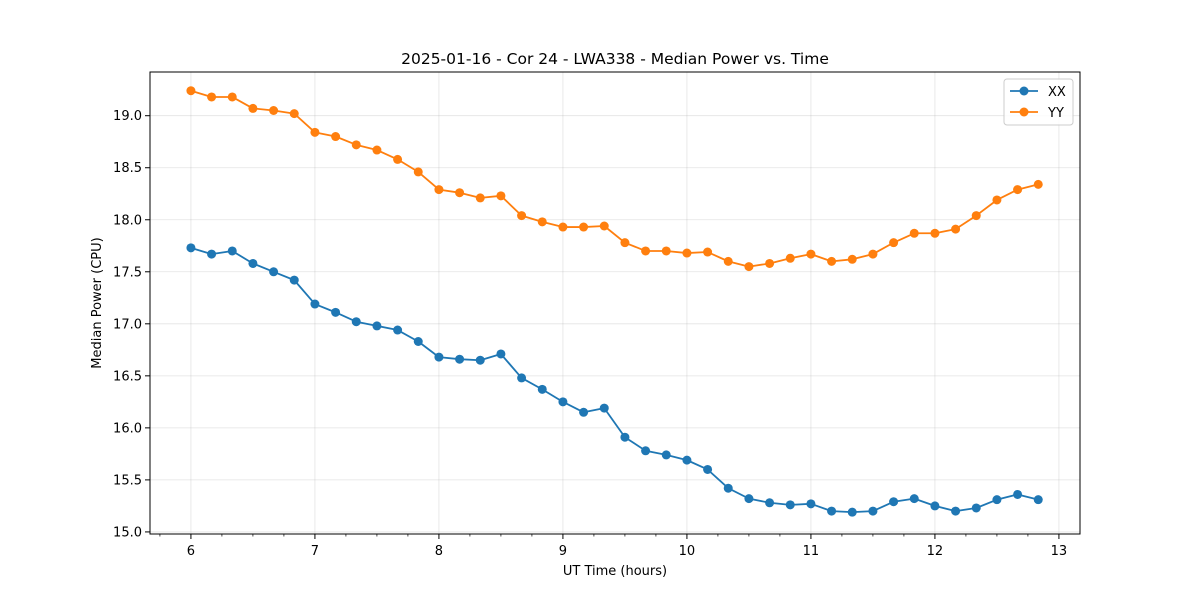  I want to click on y-tick-label: 18.5, so click(127, 168).